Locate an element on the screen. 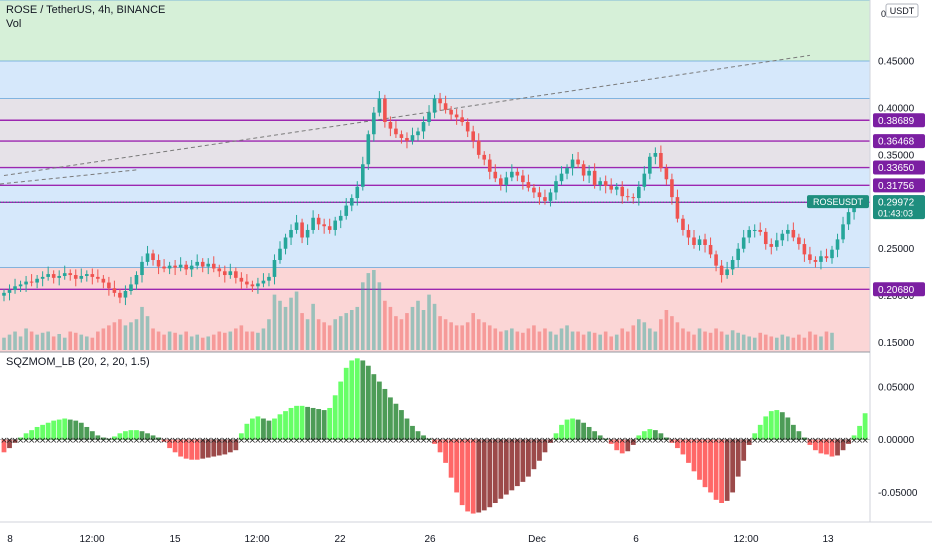 The image size is (932, 550). time-label: 12:00 is located at coordinates (745, 539).